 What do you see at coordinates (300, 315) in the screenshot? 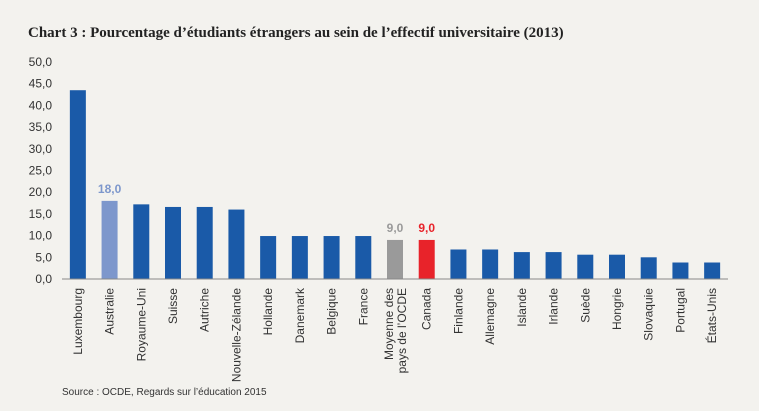
I see `x-tick-label: Danemark` at bounding box center [300, 315].